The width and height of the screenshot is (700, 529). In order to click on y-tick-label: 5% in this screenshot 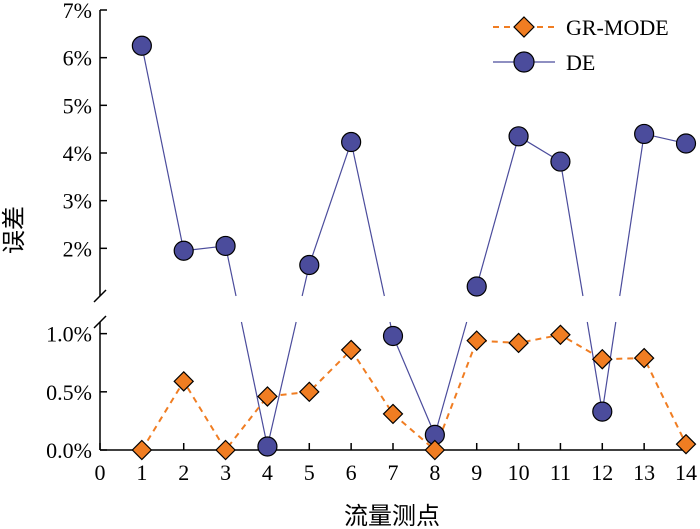, I will do `click(77, 105)`.